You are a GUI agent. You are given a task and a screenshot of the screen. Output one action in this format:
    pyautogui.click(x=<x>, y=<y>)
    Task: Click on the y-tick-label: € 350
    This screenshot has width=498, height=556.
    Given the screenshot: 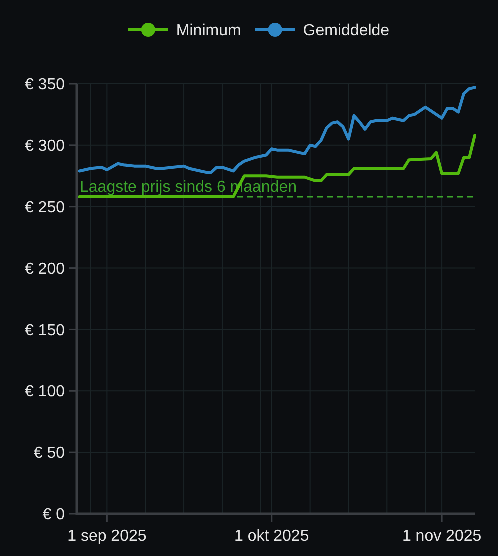 What is the action you would take?
    pyautogui.click(x=45, y=85)
    